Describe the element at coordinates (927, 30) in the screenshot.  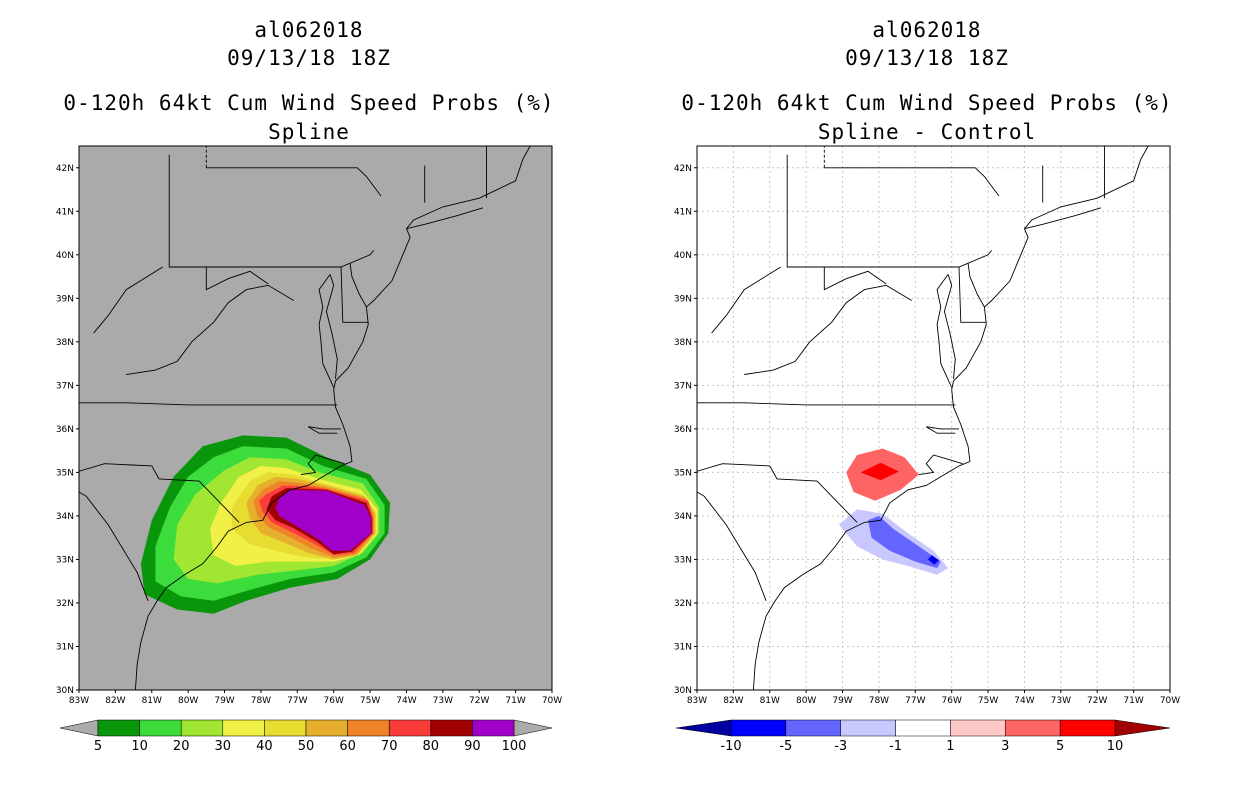
I see `right-storm-id: al062018` at that location.